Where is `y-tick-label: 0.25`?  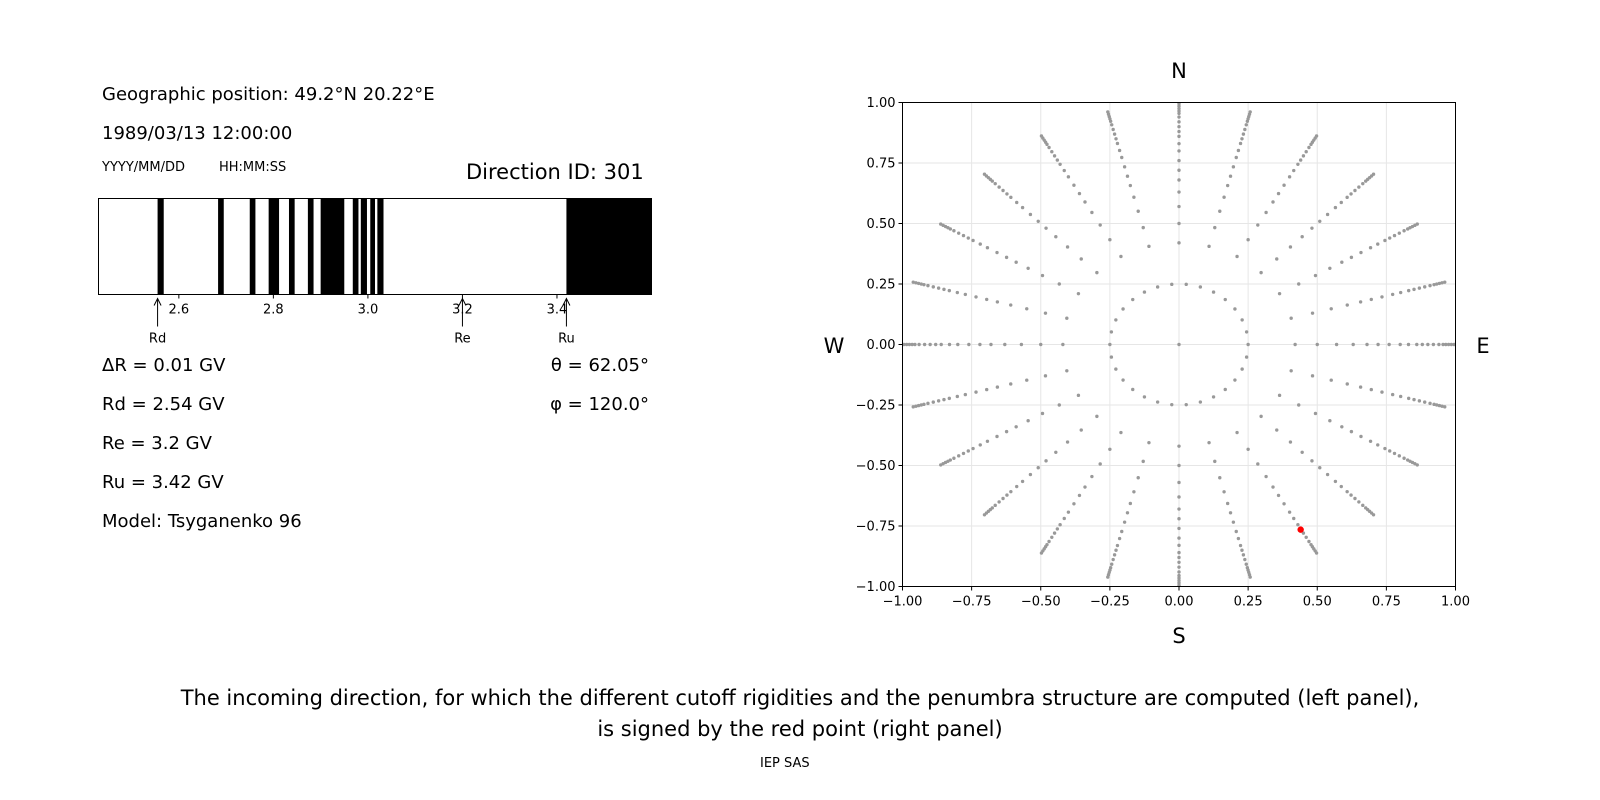
y-tick-label: 0.25 is located at coordinates (881, 285).